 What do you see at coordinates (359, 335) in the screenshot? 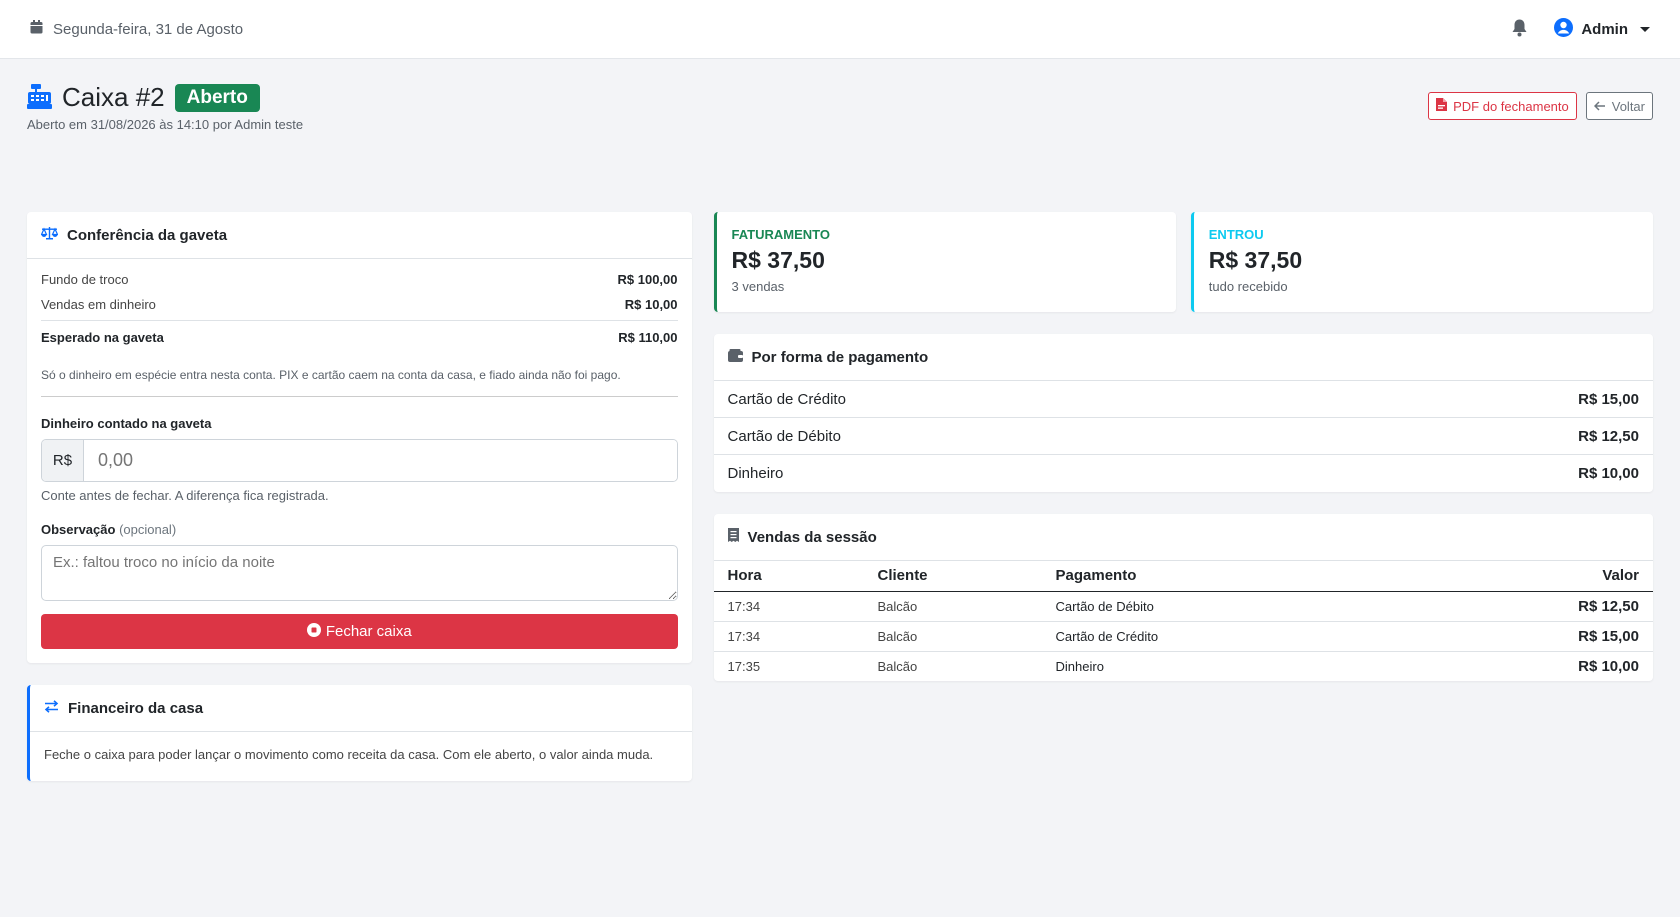
I see `expected-total-row: Esperado na gaveta R$ 110,00` at bounding box center [359, 335].